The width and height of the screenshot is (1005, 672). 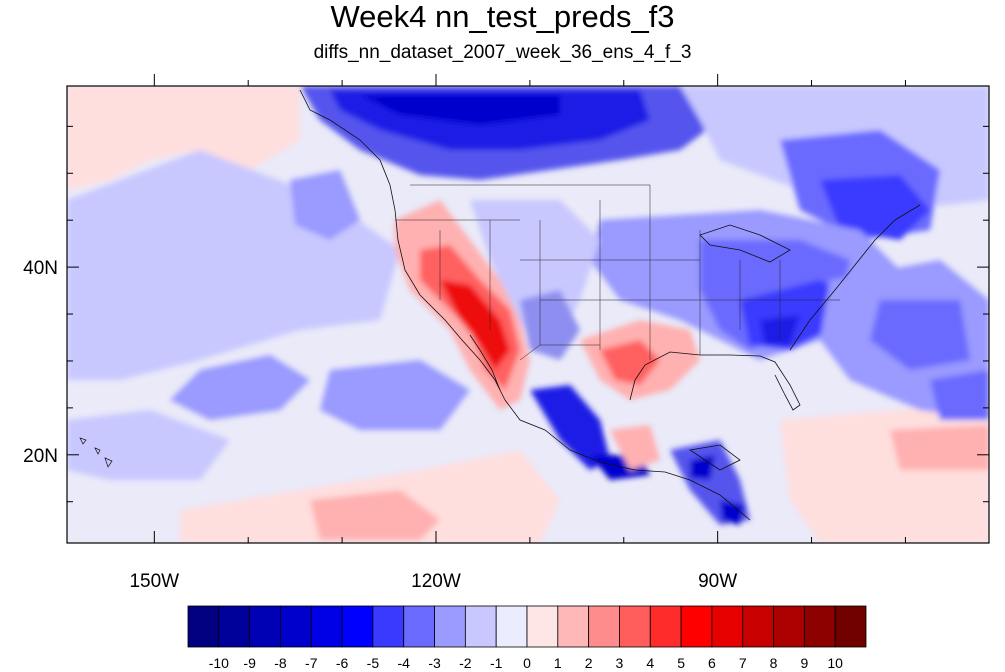 I want to click on colorbar-label: 7, so click(x=743, y=663).